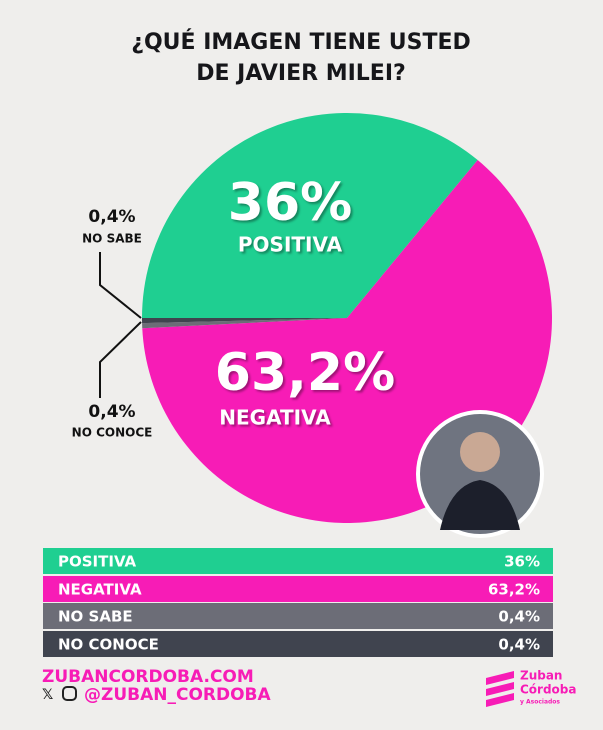  I want to click on photo-face, so click(480, 452).